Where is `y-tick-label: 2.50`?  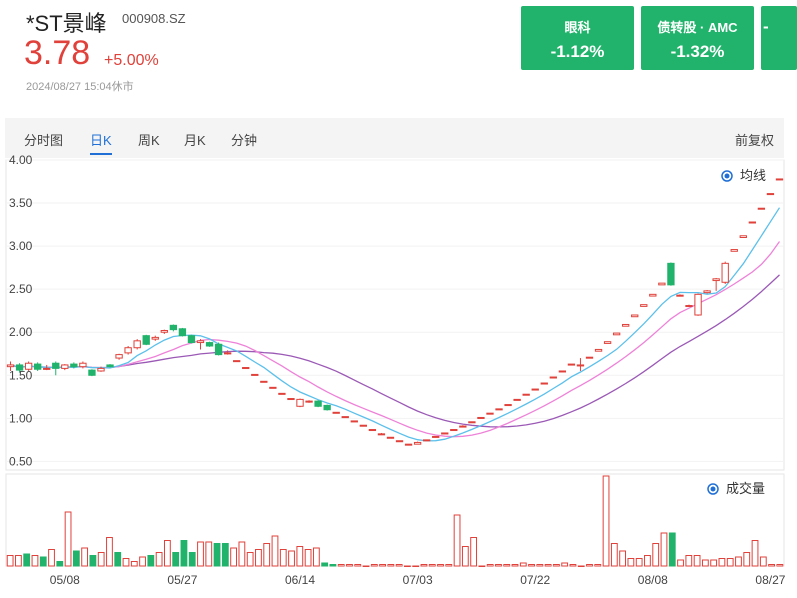
y-tick-label: 2.50 is located at coordinates (21, 289).